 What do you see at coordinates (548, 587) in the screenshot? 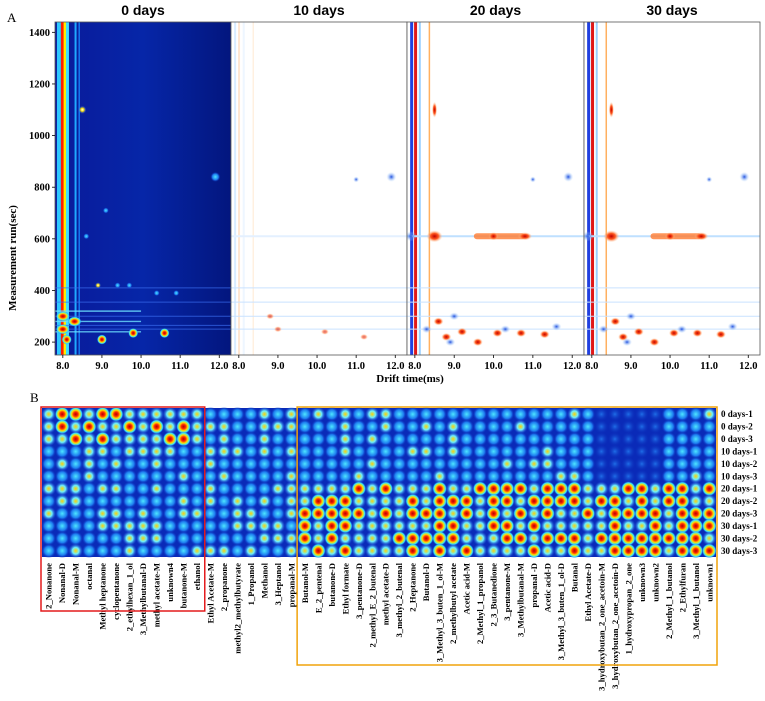
I see `column-label: Acetic acid-D` at bounding box center [548, 587].